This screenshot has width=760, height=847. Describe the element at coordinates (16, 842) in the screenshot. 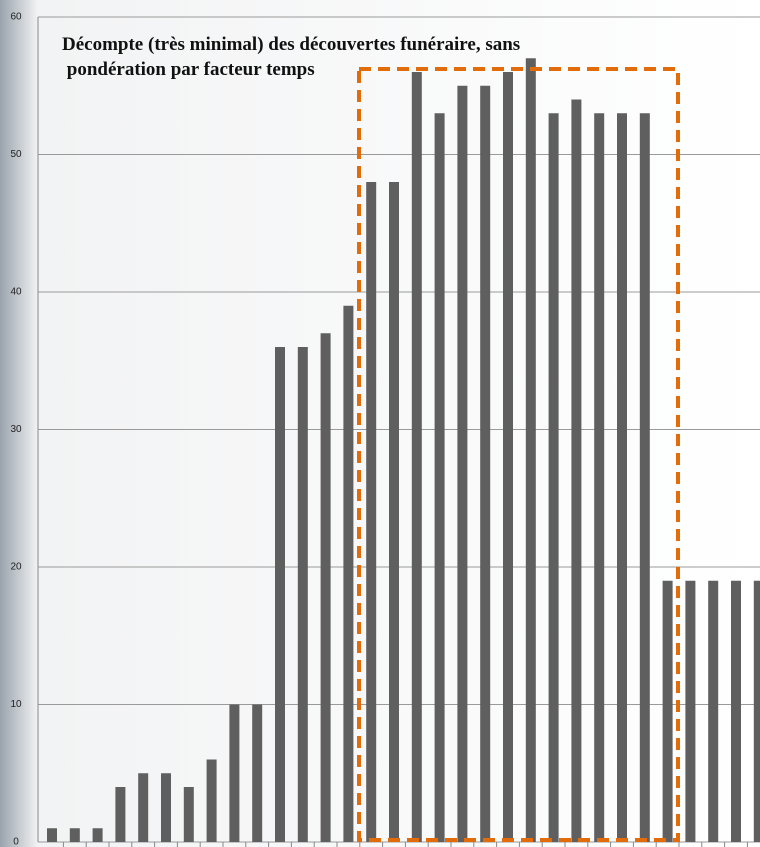

I see `y-tick-label: 0` at that location.